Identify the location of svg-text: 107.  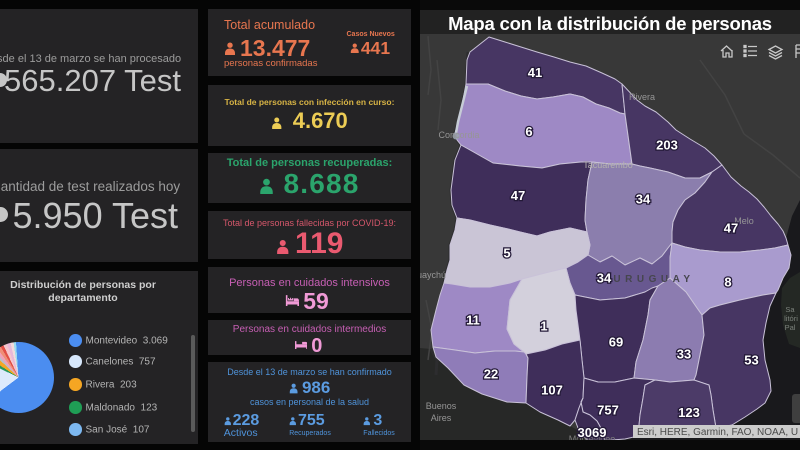
(552, 390).